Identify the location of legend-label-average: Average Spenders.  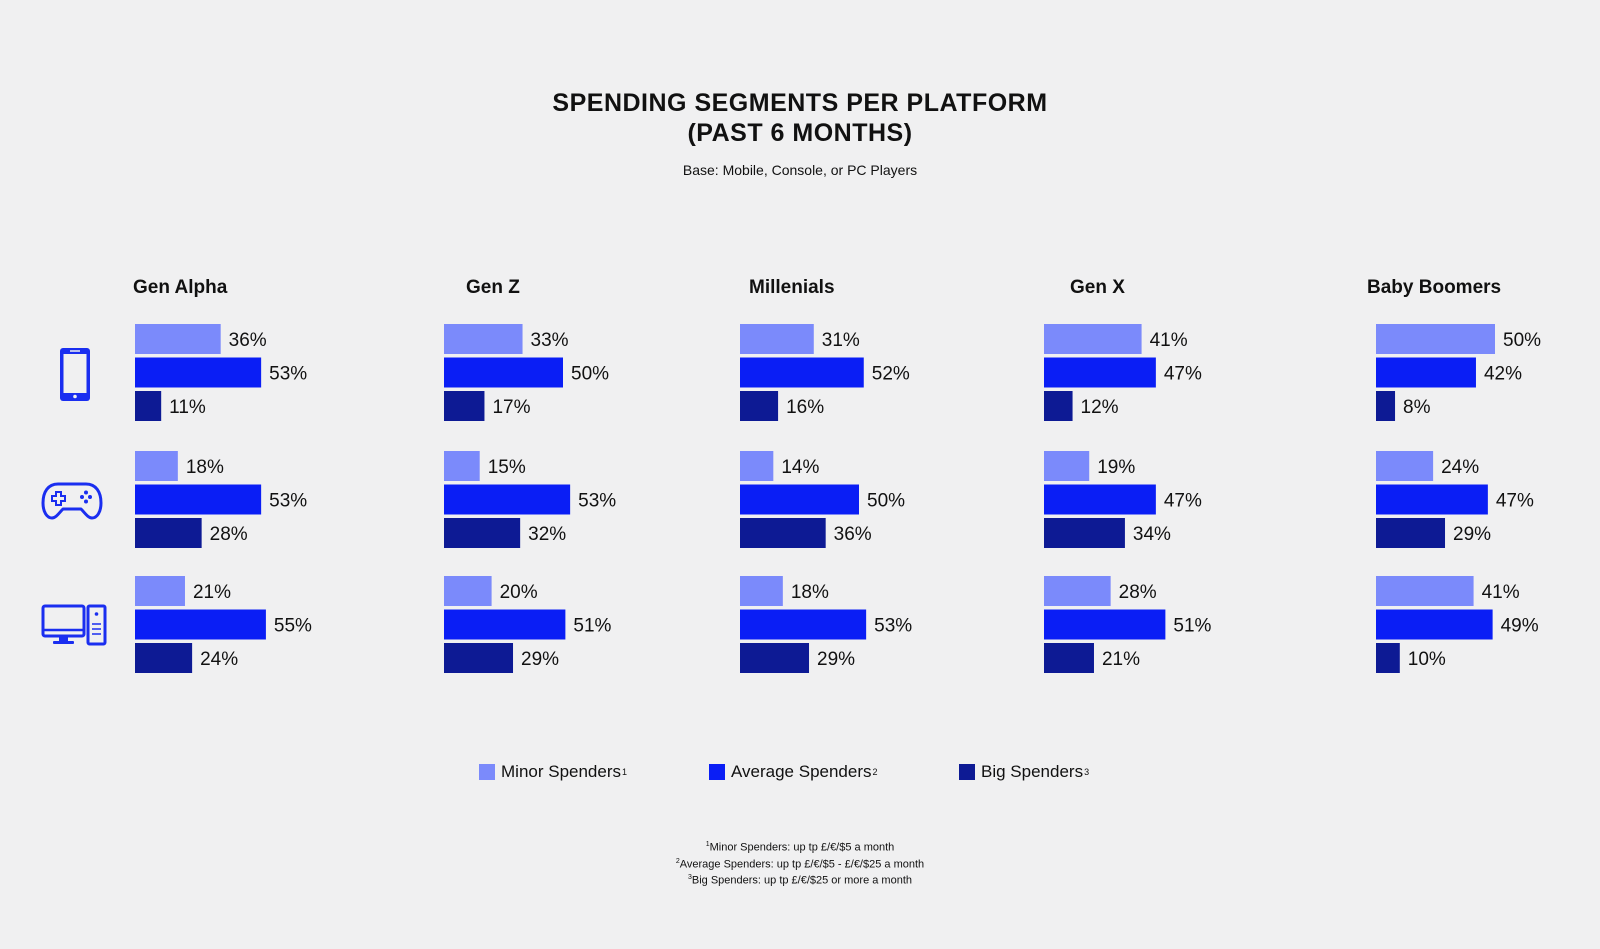
(801, 771).